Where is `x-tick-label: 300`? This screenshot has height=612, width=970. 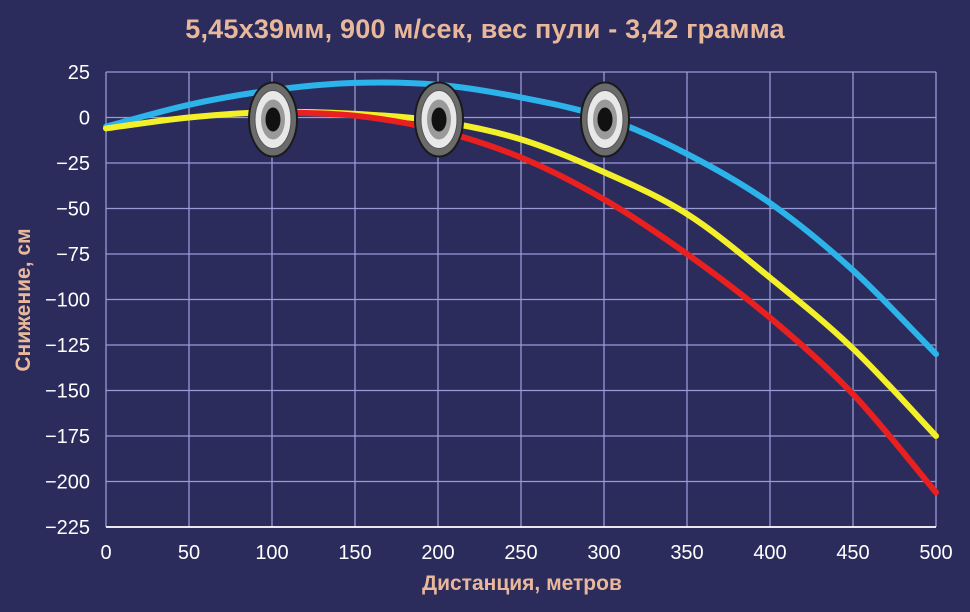 x-tick-label: 300 is located at coordinates (603, 553).